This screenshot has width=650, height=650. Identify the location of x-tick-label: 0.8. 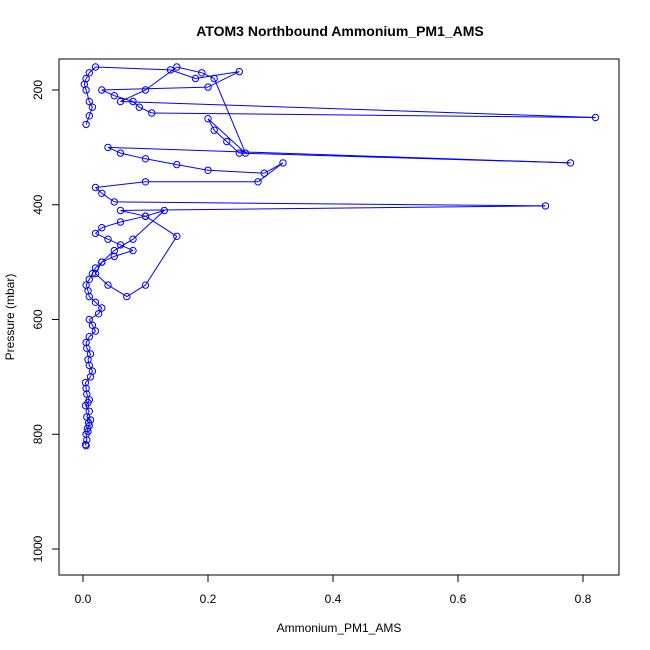
(583, 599).